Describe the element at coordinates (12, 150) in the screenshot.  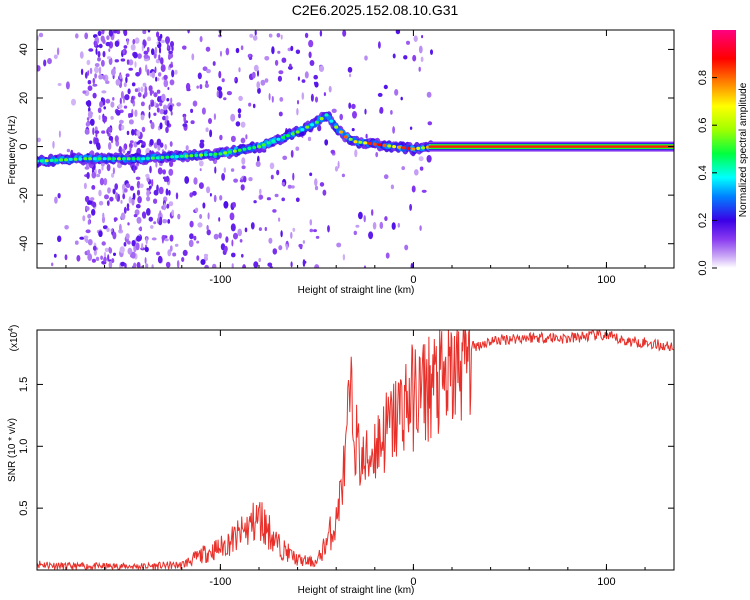
I see `spectrogram-y-label: Frequency (Hz)` at that location.